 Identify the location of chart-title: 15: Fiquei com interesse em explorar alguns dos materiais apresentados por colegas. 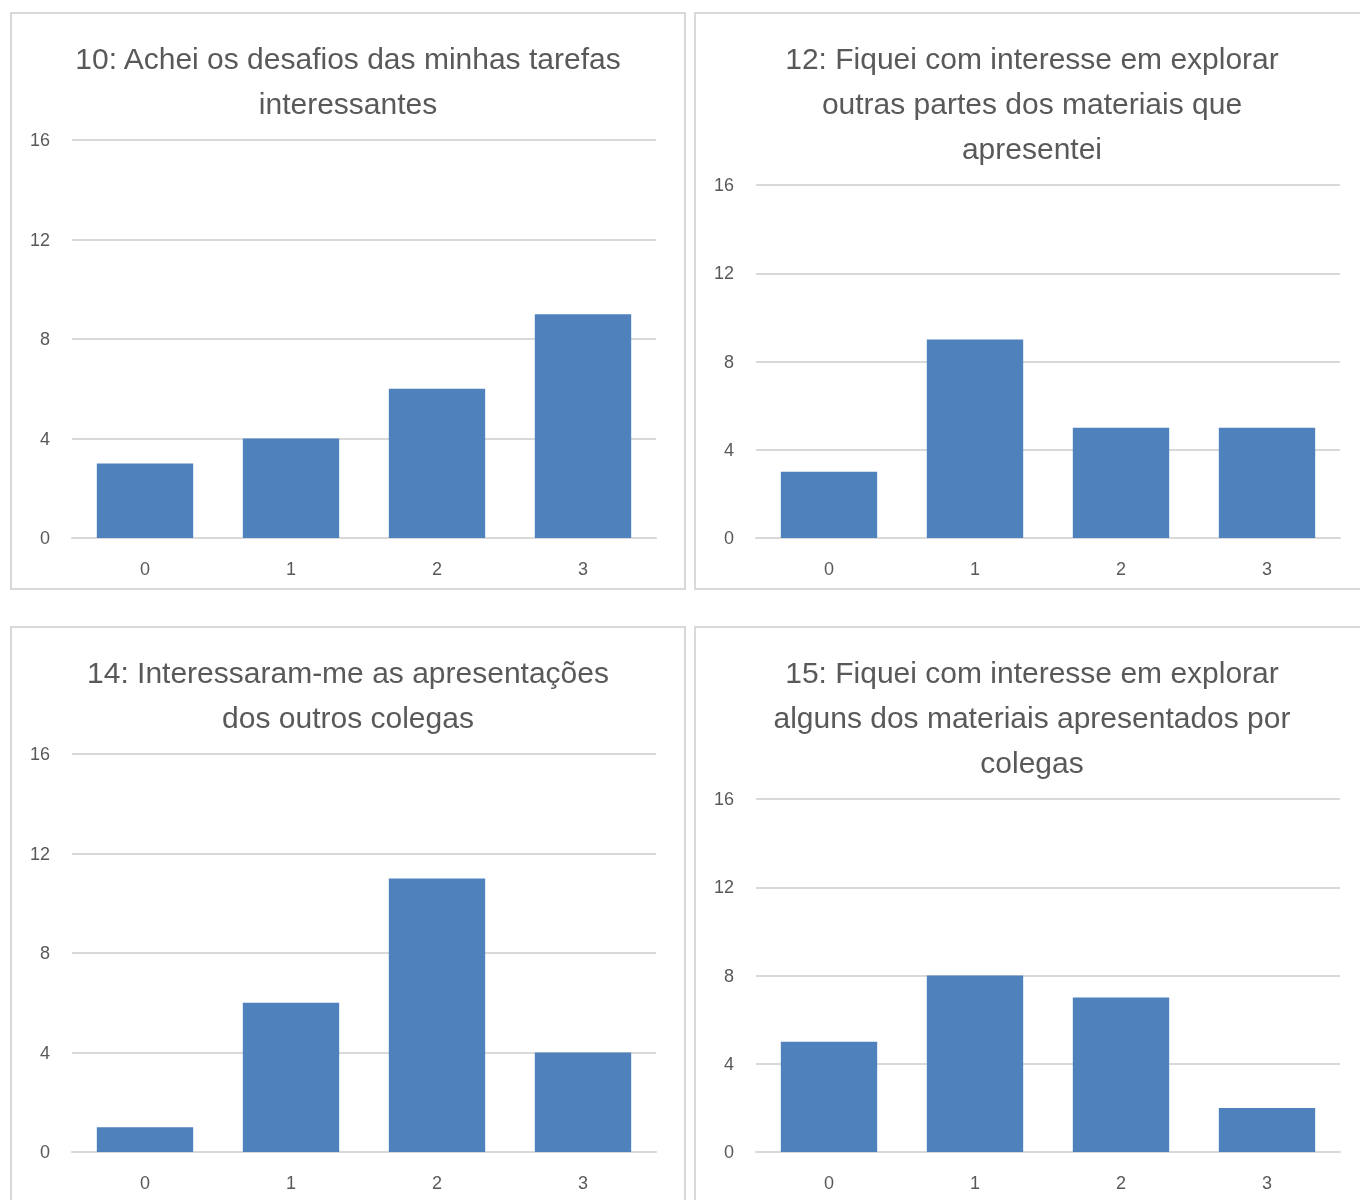
(1032, 718).